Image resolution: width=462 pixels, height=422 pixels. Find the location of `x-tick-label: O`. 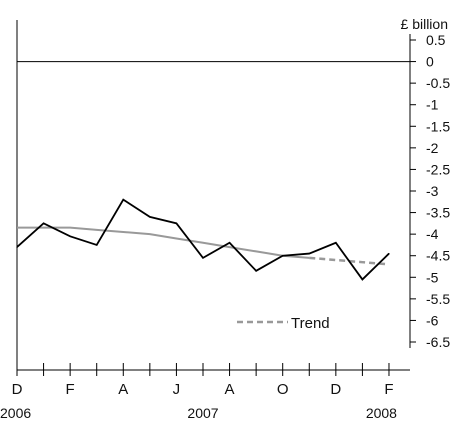

x-tick-label: O is located at coordinates (283, 389).